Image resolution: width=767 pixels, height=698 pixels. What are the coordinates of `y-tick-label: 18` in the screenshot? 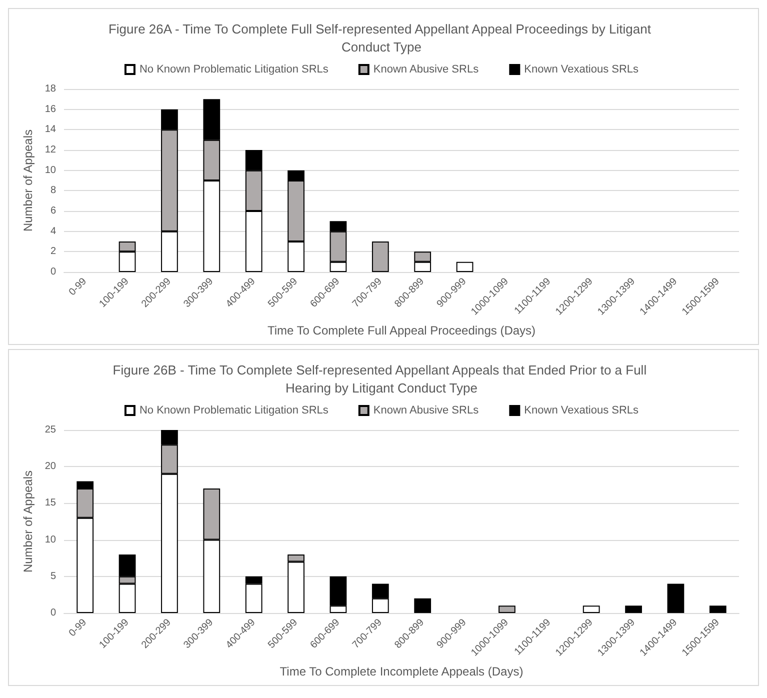 It's located at (50, 89).